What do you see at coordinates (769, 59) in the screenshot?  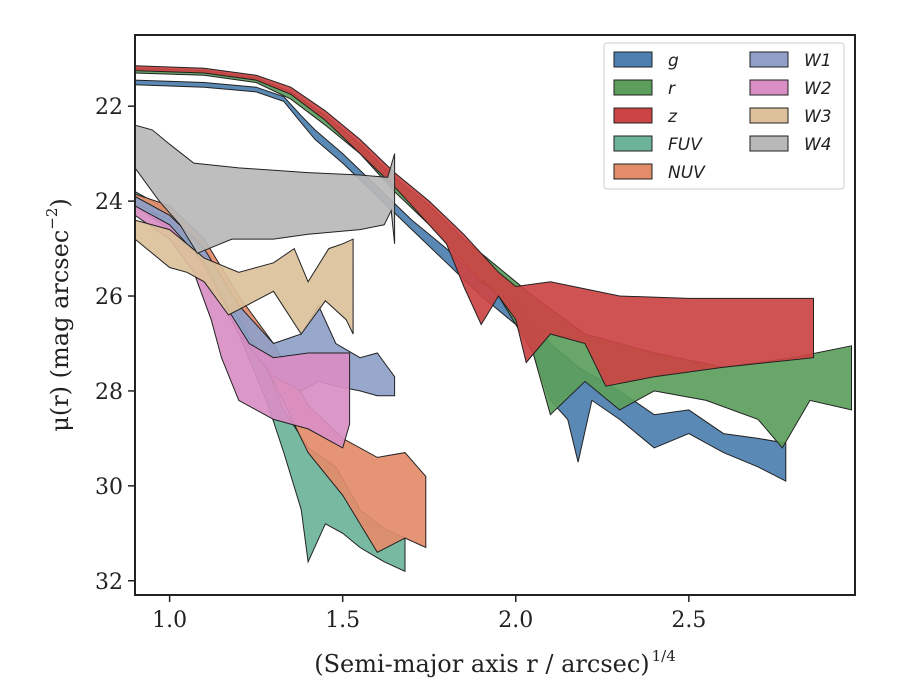 I see `legend-swatch-w1` at bounding box center [769, 59].